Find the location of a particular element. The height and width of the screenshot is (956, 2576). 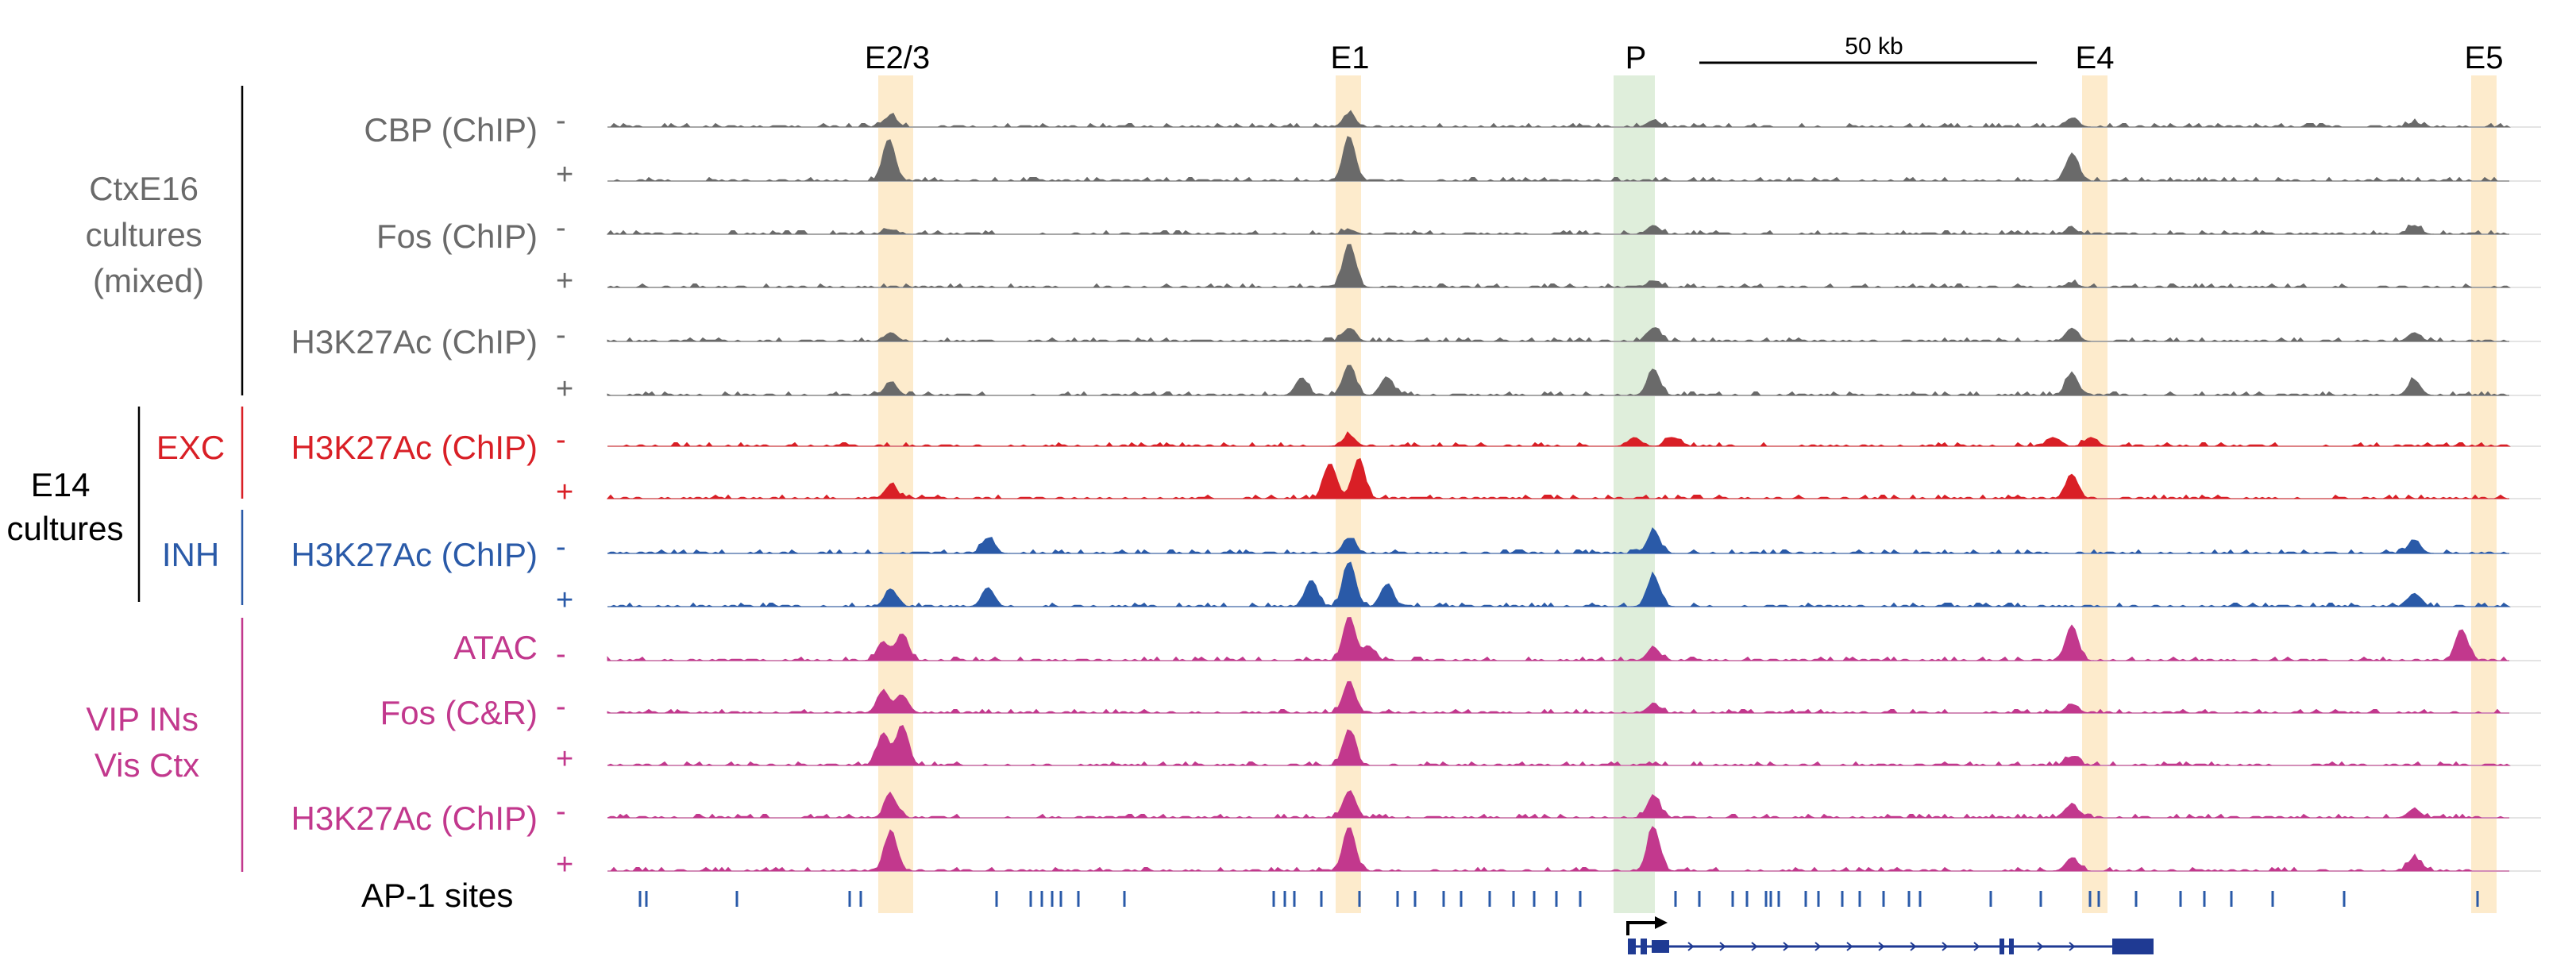

track-6: + is located at coordinates (1548, 385).